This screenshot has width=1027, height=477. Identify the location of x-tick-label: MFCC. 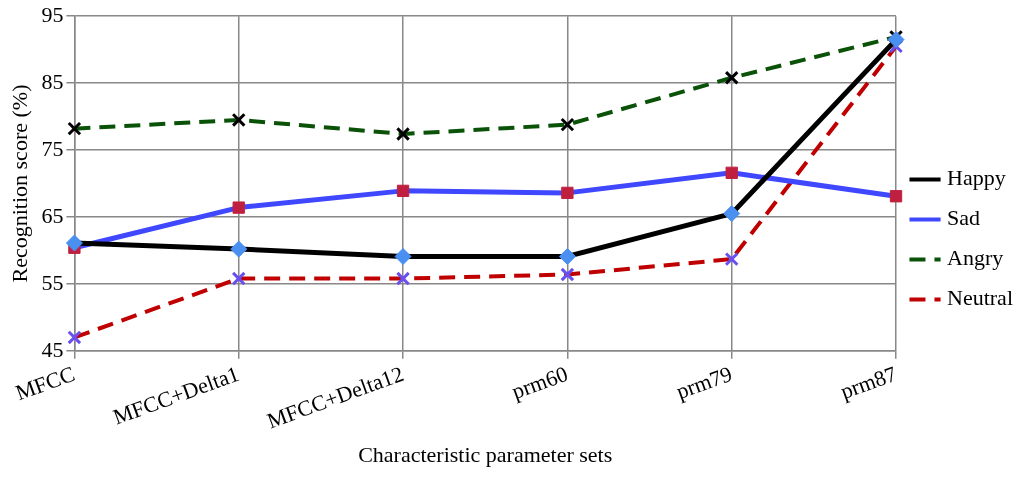
(45, 383).